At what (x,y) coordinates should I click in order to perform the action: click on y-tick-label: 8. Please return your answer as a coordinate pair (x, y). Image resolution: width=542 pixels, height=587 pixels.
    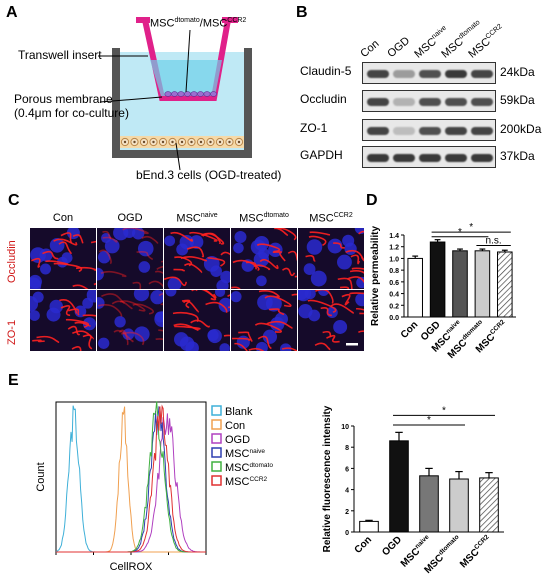
    Looking at the image, I should click on (347, 448).